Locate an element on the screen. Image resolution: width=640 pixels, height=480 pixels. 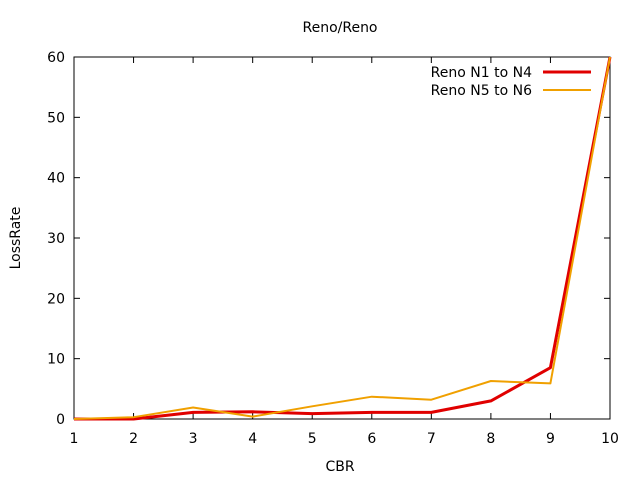
legend: Reno N1 to N4 Reno N5 to N6 is located at coordinates (511, 82).